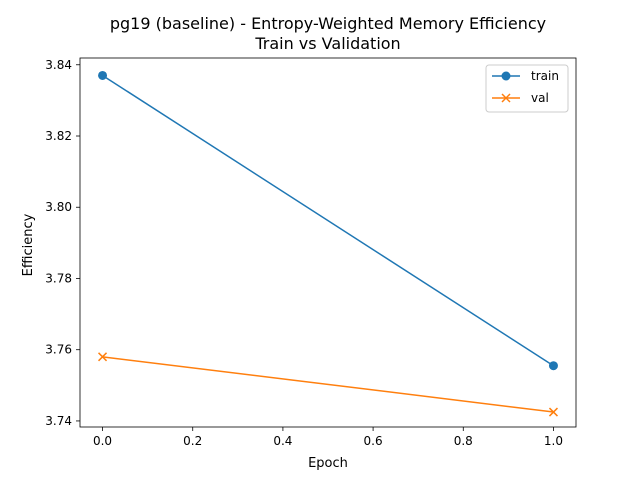 The image size is (640, 480). I want to click on y-tick-label: 3.76, so click(58, 350).